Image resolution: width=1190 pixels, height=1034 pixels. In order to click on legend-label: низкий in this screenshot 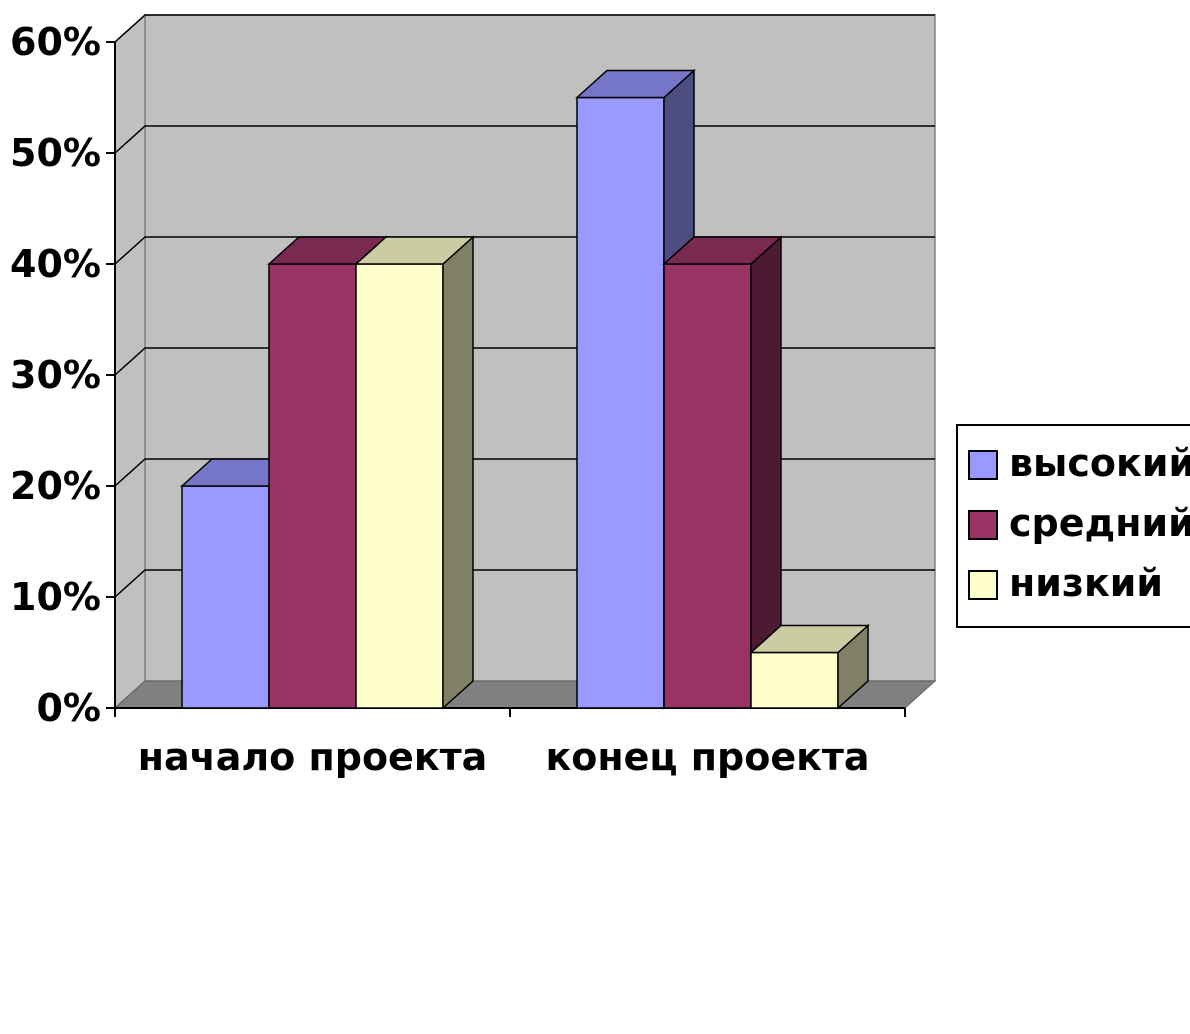, I will do `click(1086, 583)`.